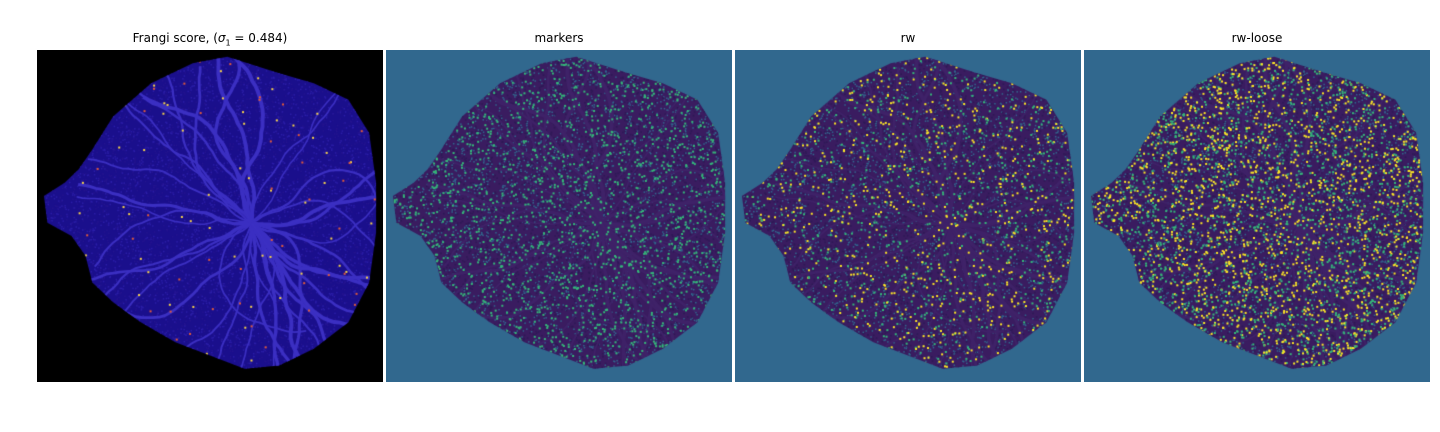  Describe the element at coordinates (559, 38) in the screenshot. I see `panel-title-markers: markers` at that location.